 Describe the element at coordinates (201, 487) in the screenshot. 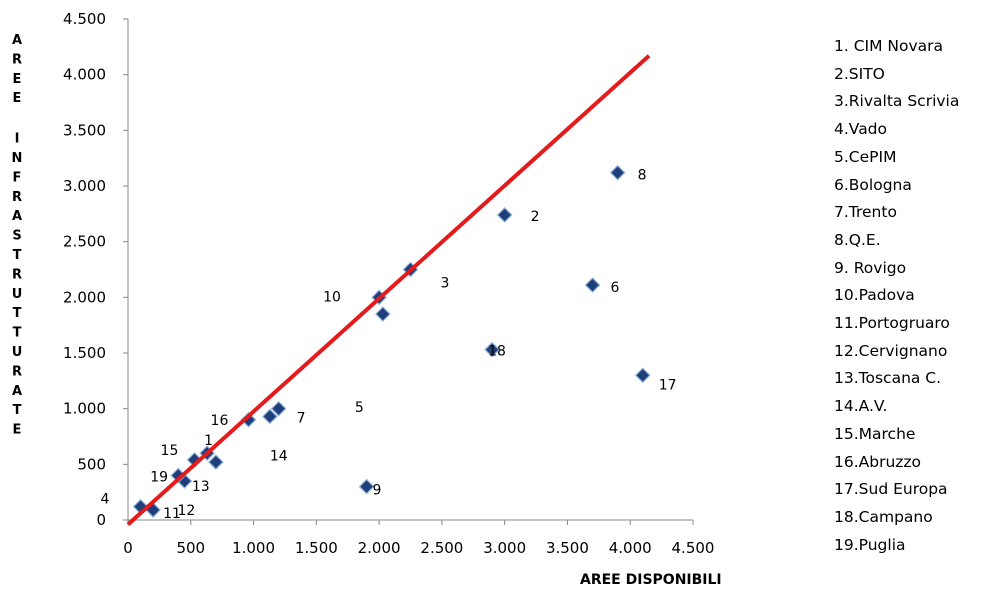

I see `data-point-label: 13` at that location.